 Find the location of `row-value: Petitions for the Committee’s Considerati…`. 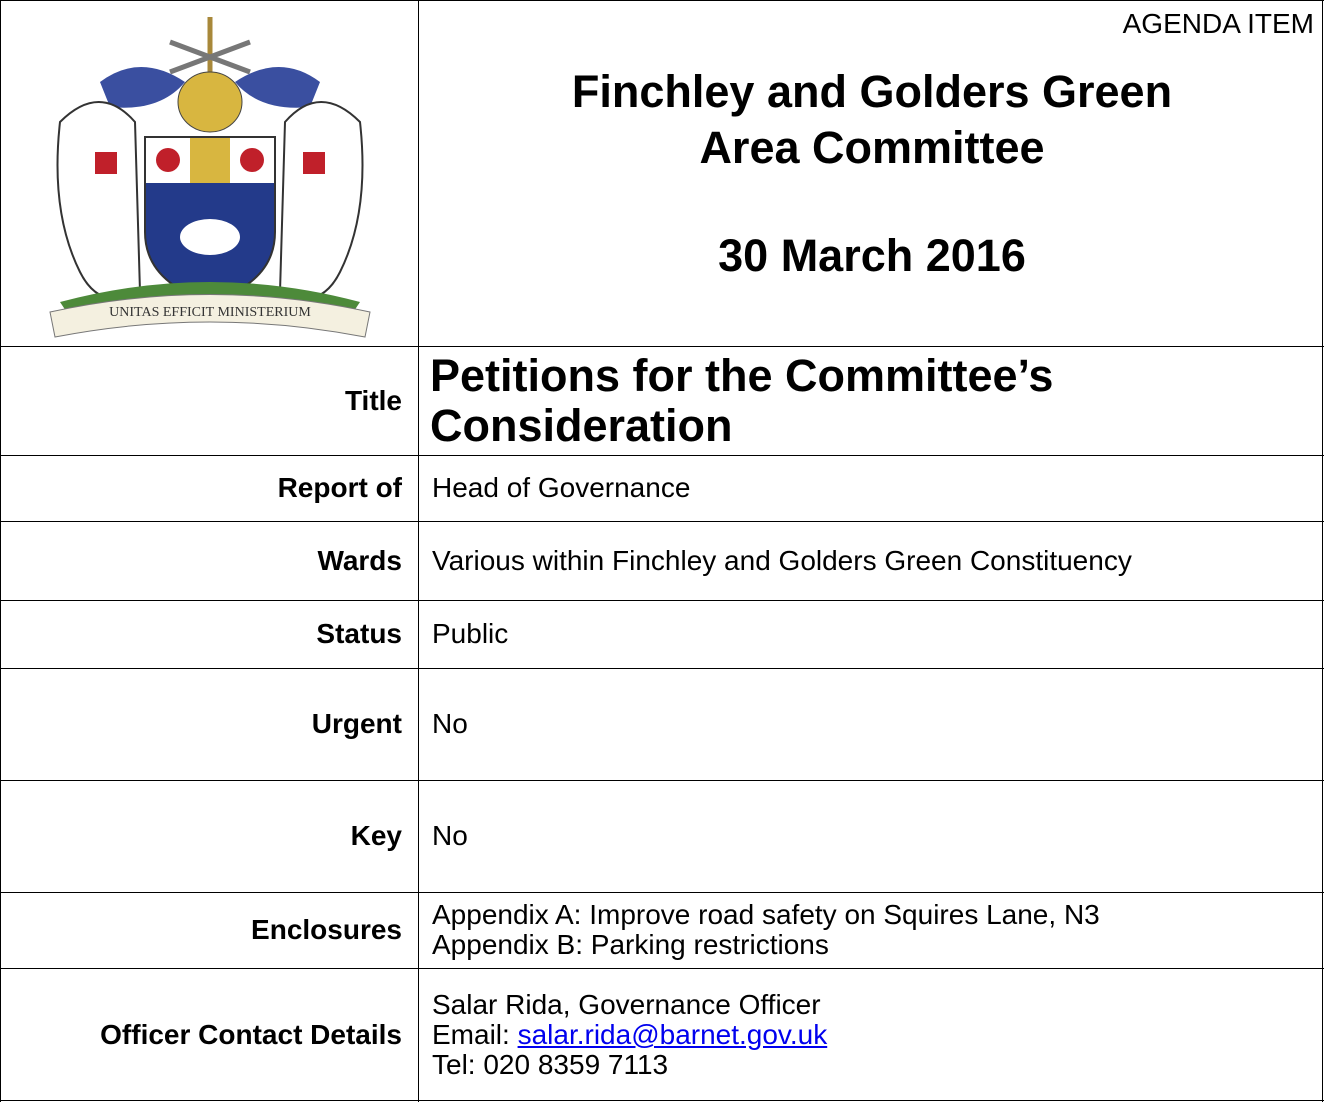

row-value: Petitions for the Committee’s Considerati… is located at coordinates (870, 400).